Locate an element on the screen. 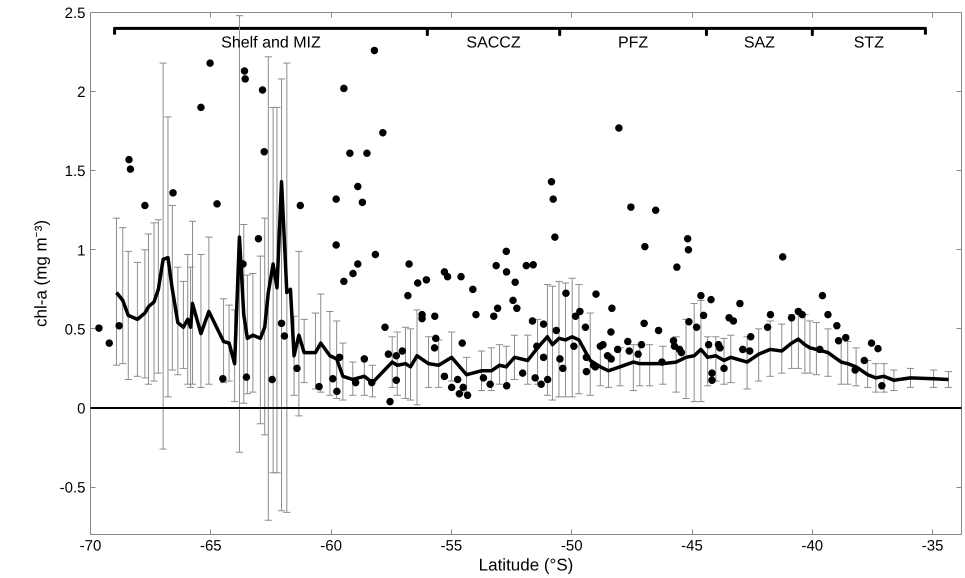  x-tick-label: -40 is located at coordinates (812, 546).